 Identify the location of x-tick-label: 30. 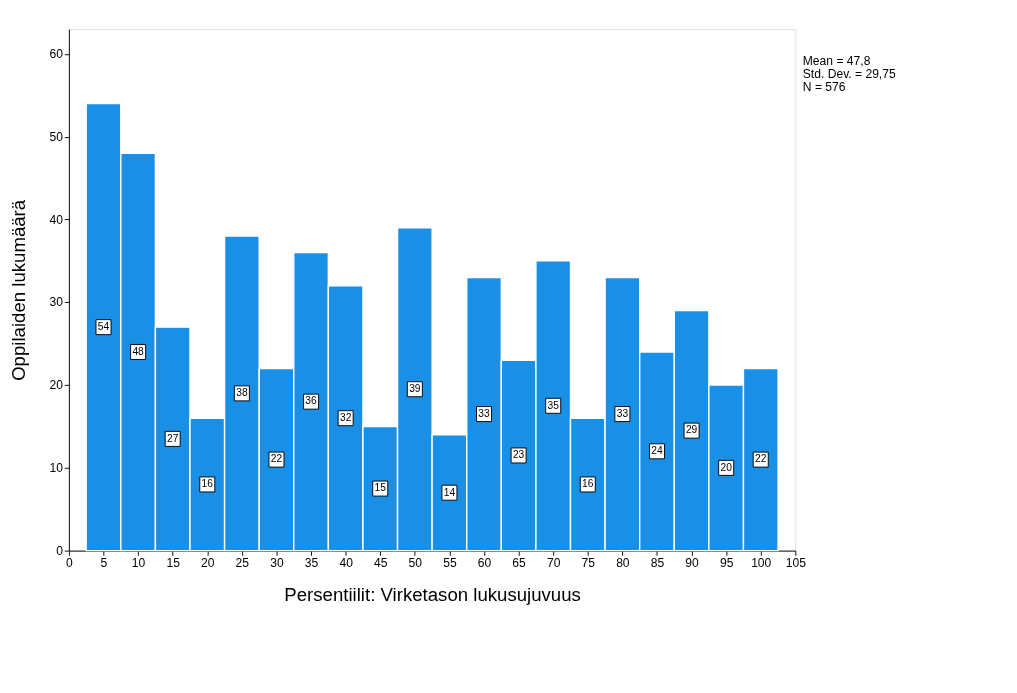
(277, 562).